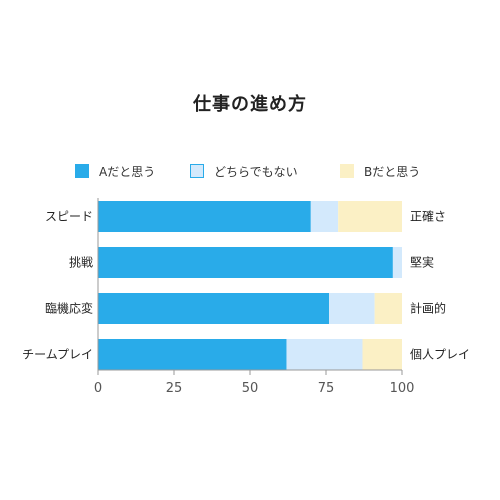  I want to click on legend-item-neutral: どちらでもない, so click(244, 171).